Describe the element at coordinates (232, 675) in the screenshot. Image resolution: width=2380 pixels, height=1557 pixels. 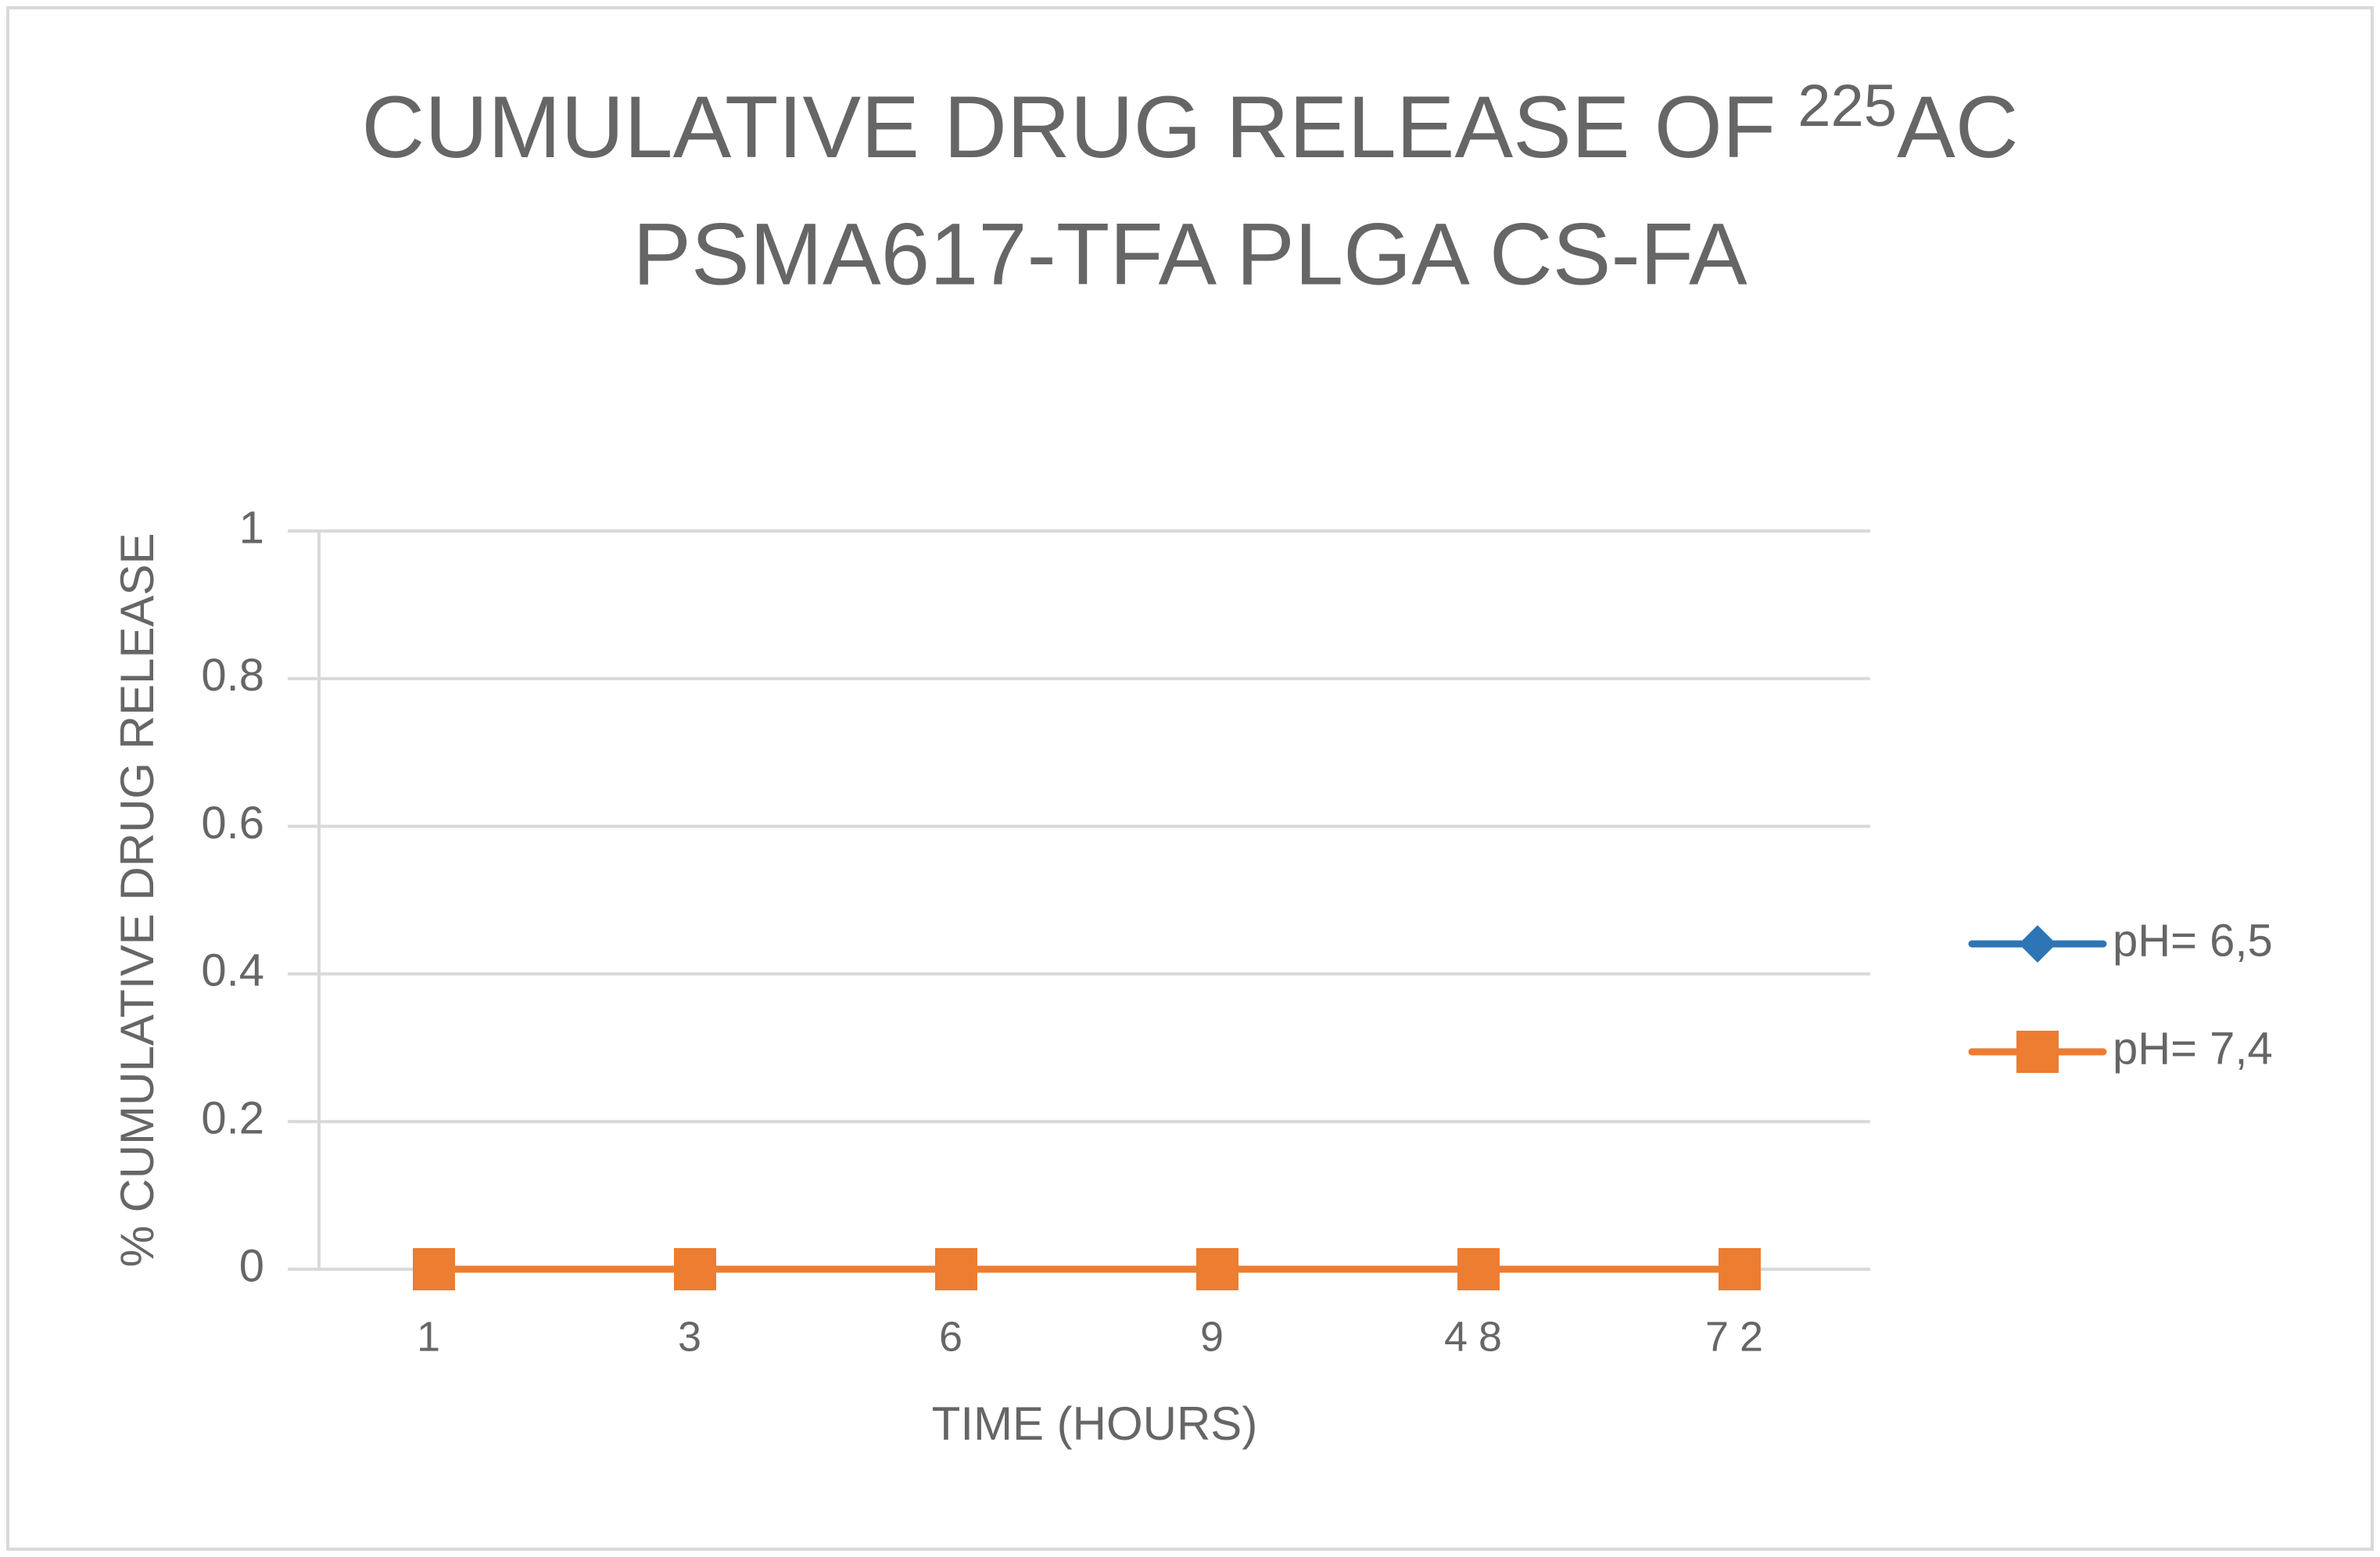
I see `y-tick-label: 0.8` at that location.